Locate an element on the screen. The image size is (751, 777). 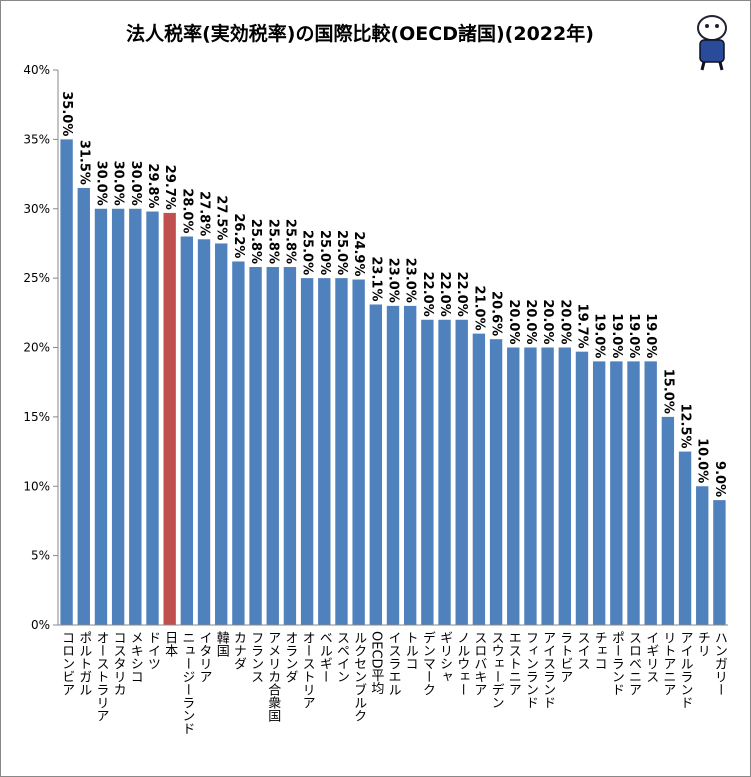
mascot-icon is located at coordinates (712, 43).